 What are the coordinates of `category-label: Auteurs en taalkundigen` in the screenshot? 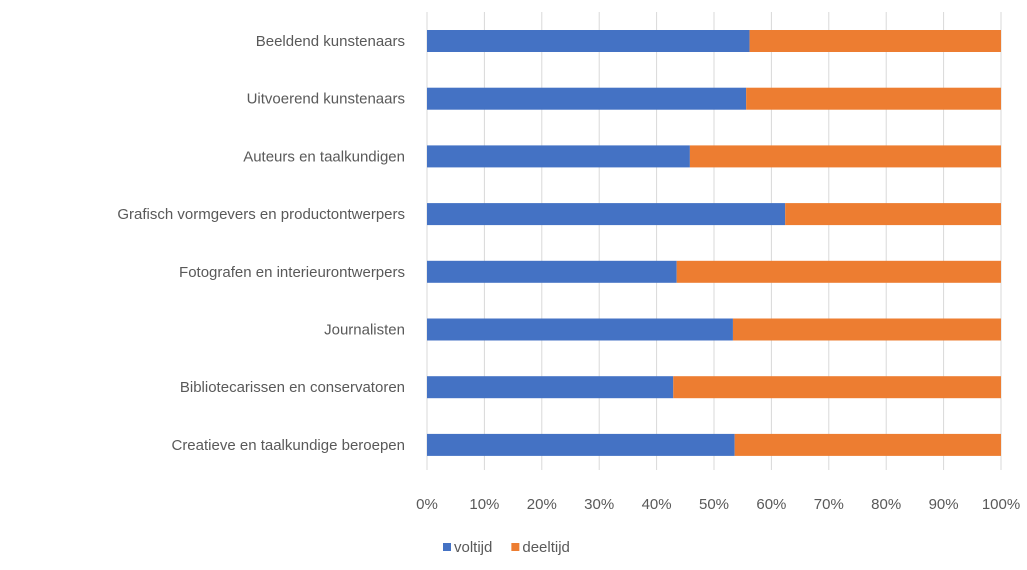 It's located at (324, 156).